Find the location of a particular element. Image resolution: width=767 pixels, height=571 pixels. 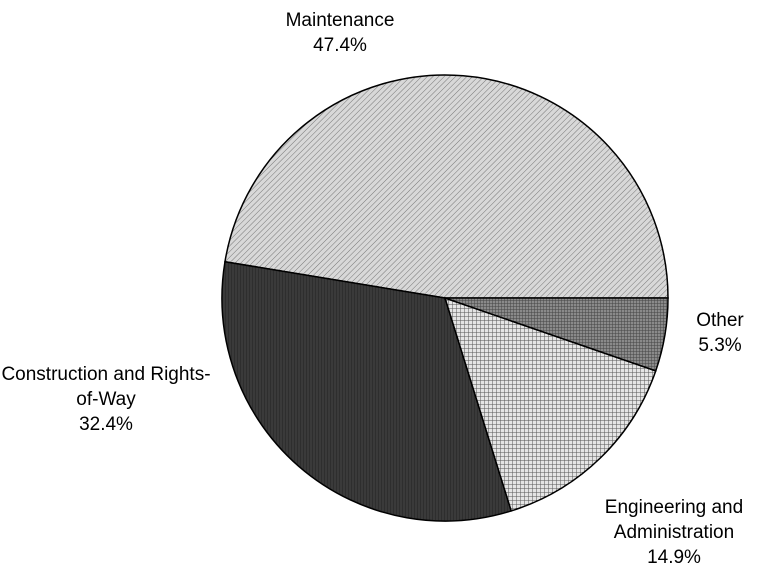

value-label: 14.9% is located at coordinates (674, 557).